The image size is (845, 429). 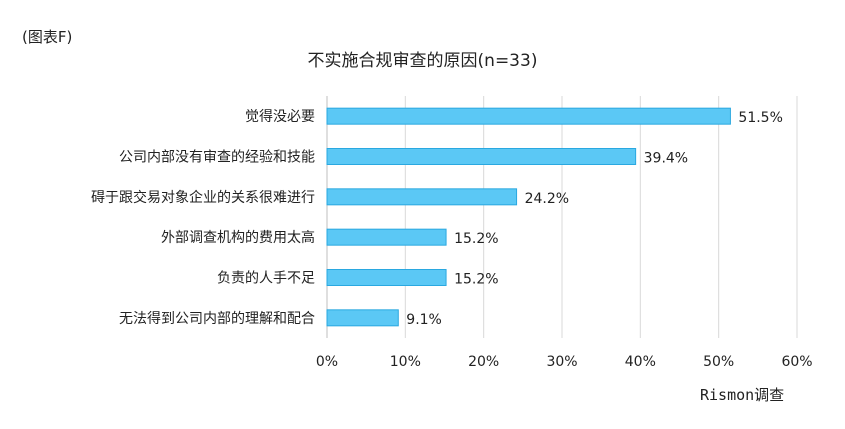 I want to click on x-tick-label: 30%, so click(x=561, y=362).